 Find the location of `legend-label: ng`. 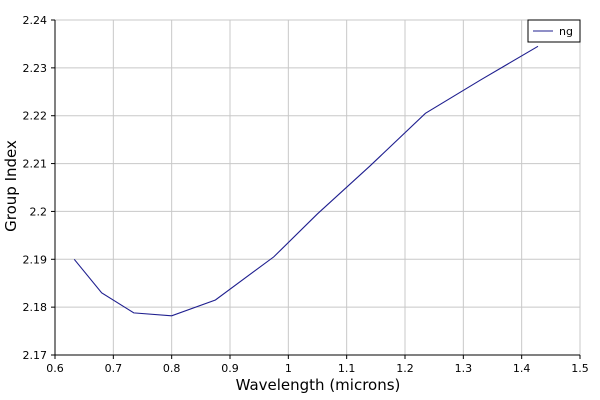

legend-label: ng is located at coordinates (566, 31).